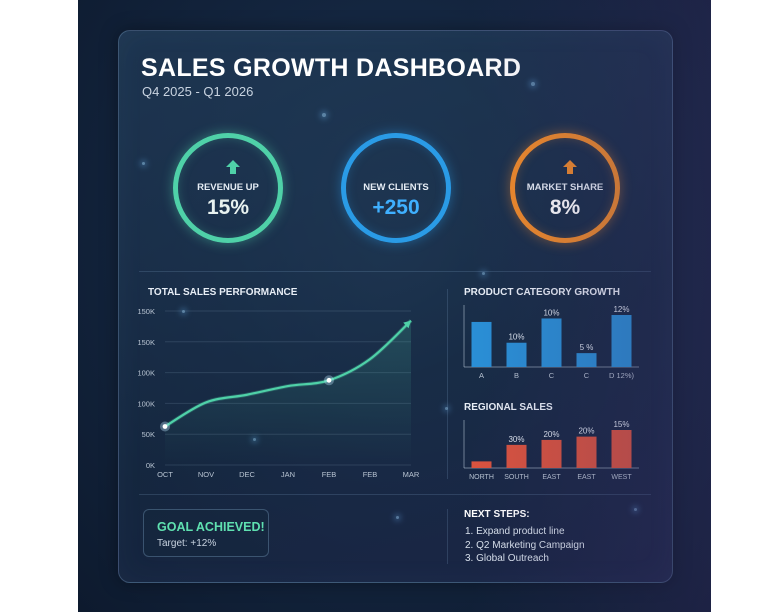 This screenshot has width=768, height=612. Describe the element at coordinates (288, 474) in the screenshot. I see `x-tick-label: JAN` at that location.